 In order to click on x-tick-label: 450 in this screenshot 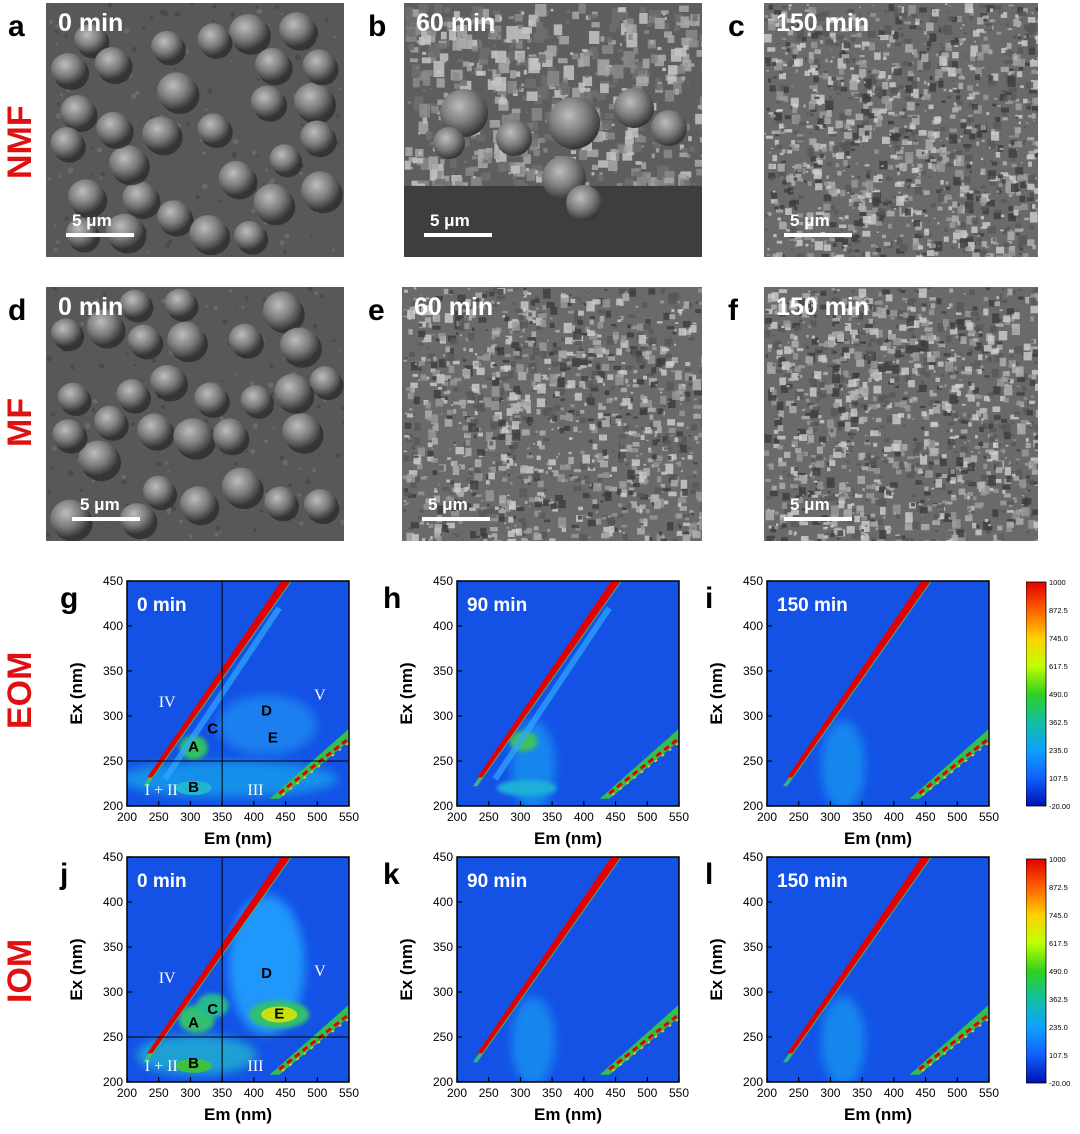, I will do `click(926, 817)`.